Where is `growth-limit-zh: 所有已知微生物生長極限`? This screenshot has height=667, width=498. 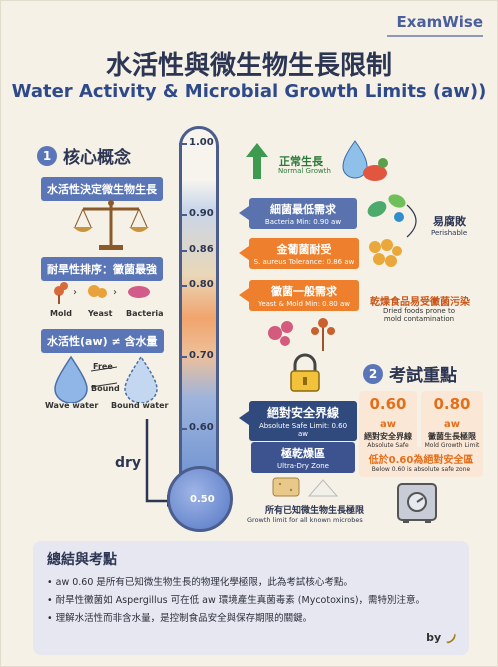 growth-limit-zh: 所有已知微生物生長極限 is located at coordinates (315, 511).